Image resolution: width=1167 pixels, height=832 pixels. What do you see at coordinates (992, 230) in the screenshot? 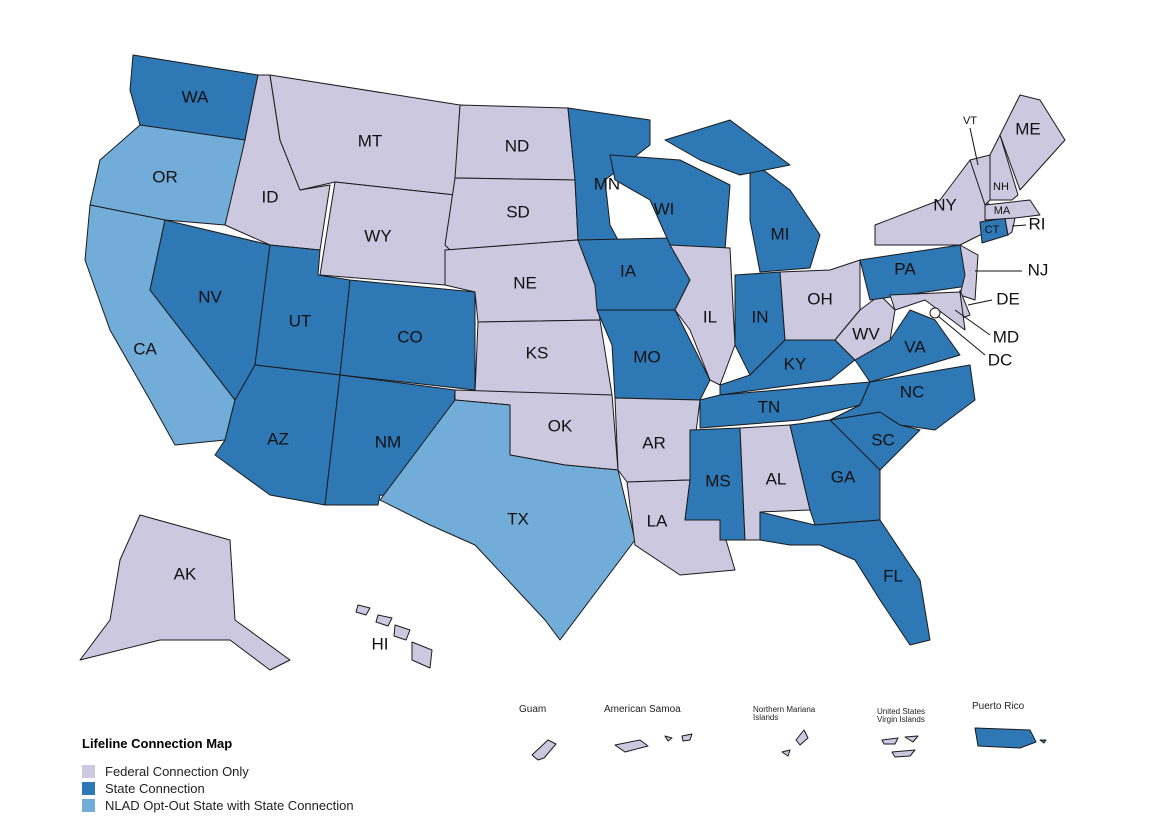
I see `state-label: CT` at bounding box center [992, 230].